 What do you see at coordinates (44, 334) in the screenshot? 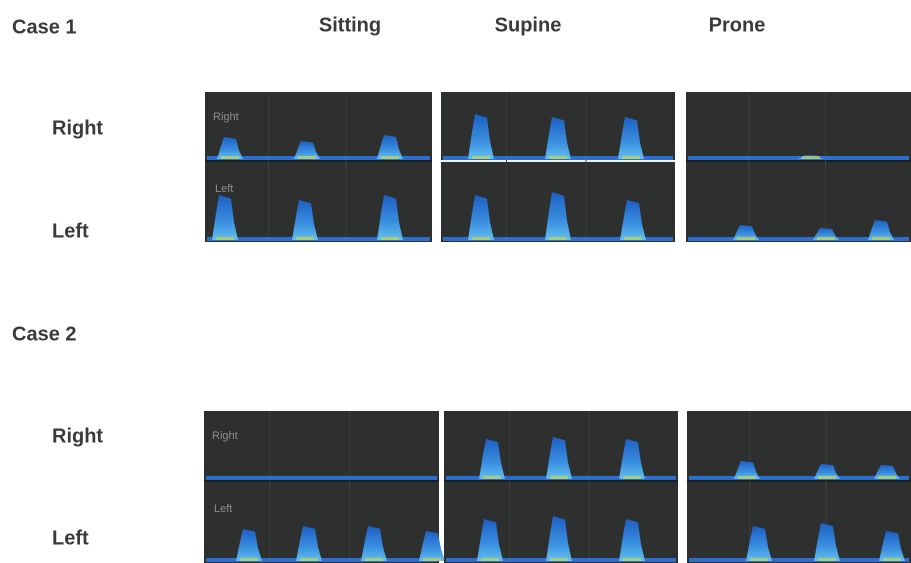
I see `case-title: Case 2` at bounding box center [44, 334].